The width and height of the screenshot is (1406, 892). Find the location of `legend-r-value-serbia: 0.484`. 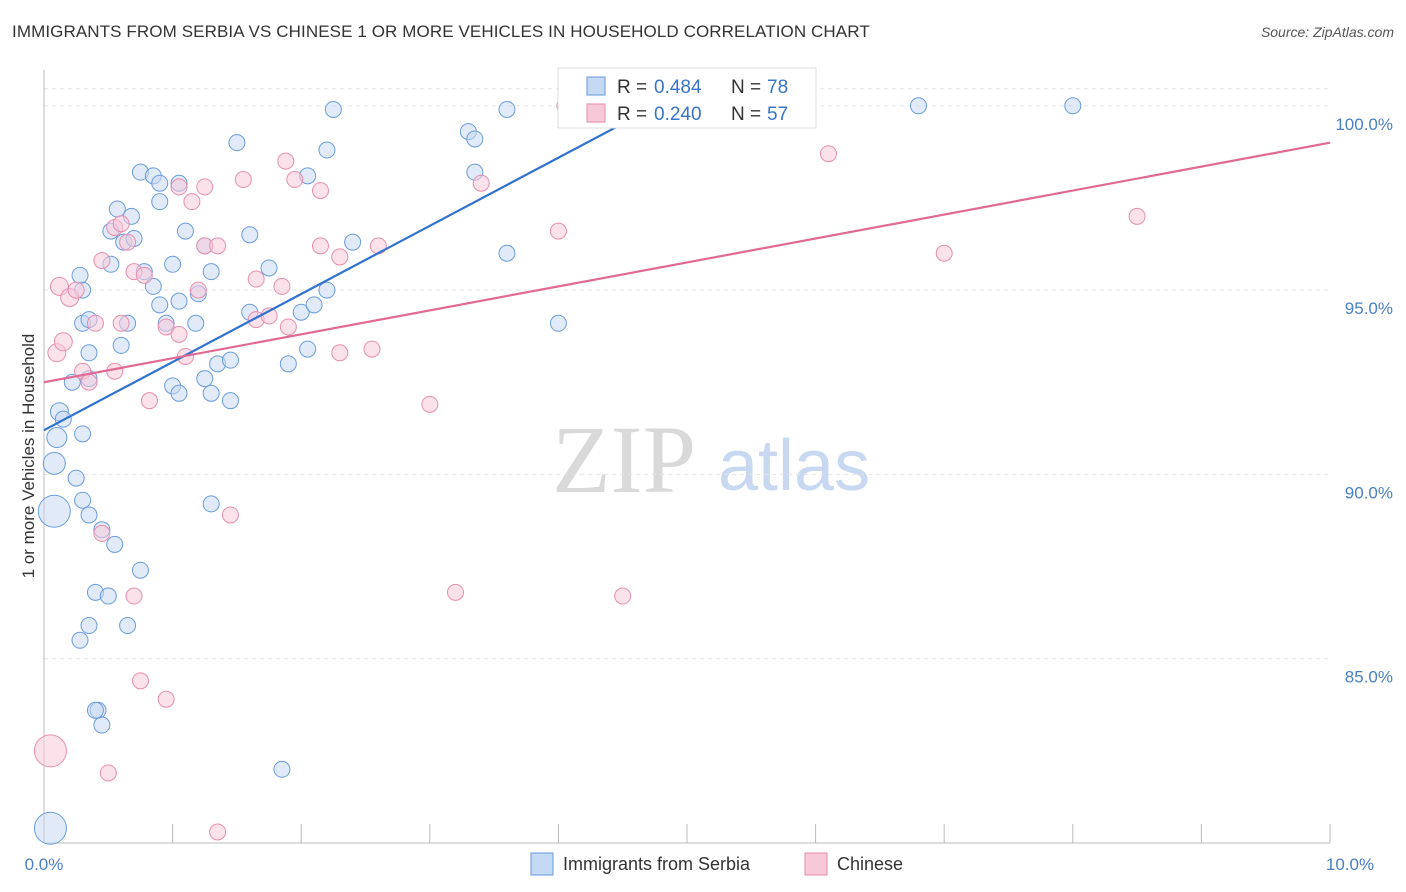

legend-r-value-serbia: 0.484 is located at coordinates (678, 87).